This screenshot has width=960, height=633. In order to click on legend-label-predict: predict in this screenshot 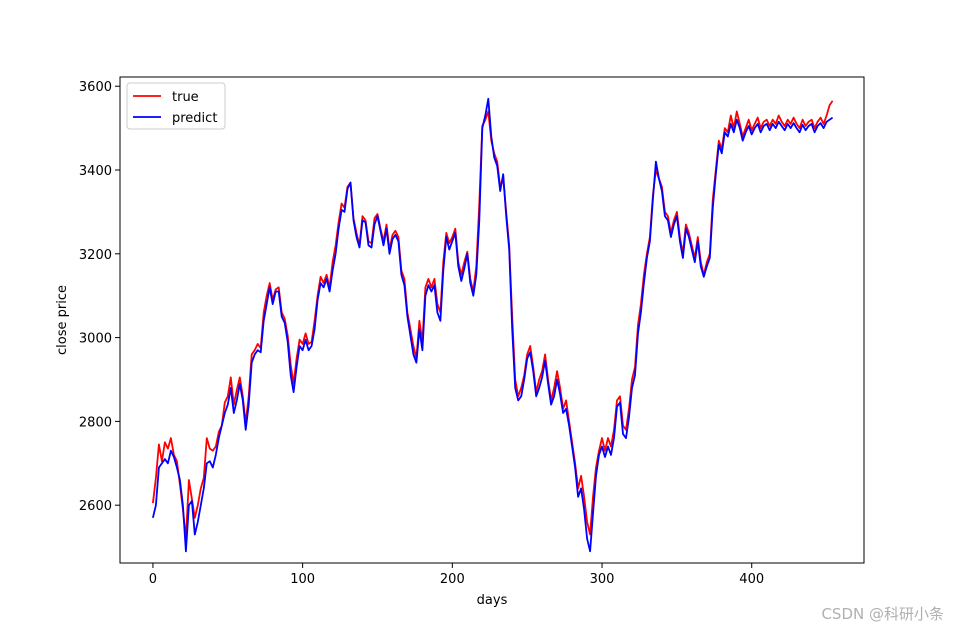, I will do `click(194, 118)`.